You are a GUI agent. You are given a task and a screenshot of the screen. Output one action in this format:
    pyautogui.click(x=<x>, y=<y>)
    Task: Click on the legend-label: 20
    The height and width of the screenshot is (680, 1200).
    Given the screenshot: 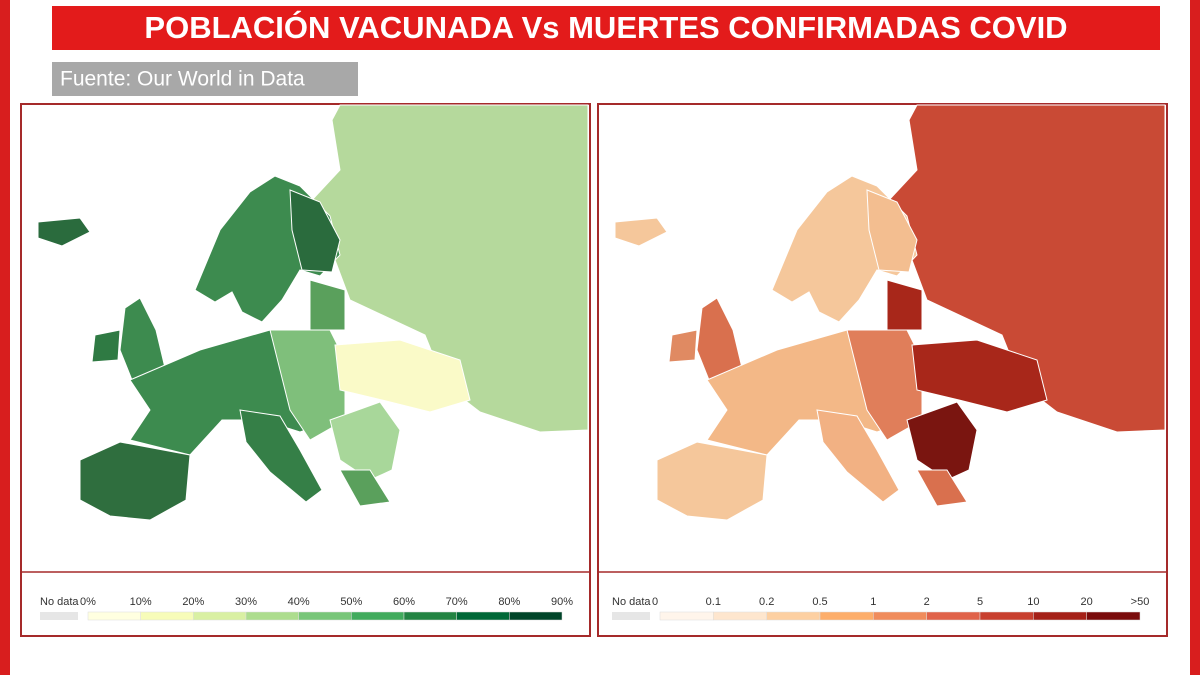 What is the action you would take?
    pyautogui.click(x=1087, y=602)
    